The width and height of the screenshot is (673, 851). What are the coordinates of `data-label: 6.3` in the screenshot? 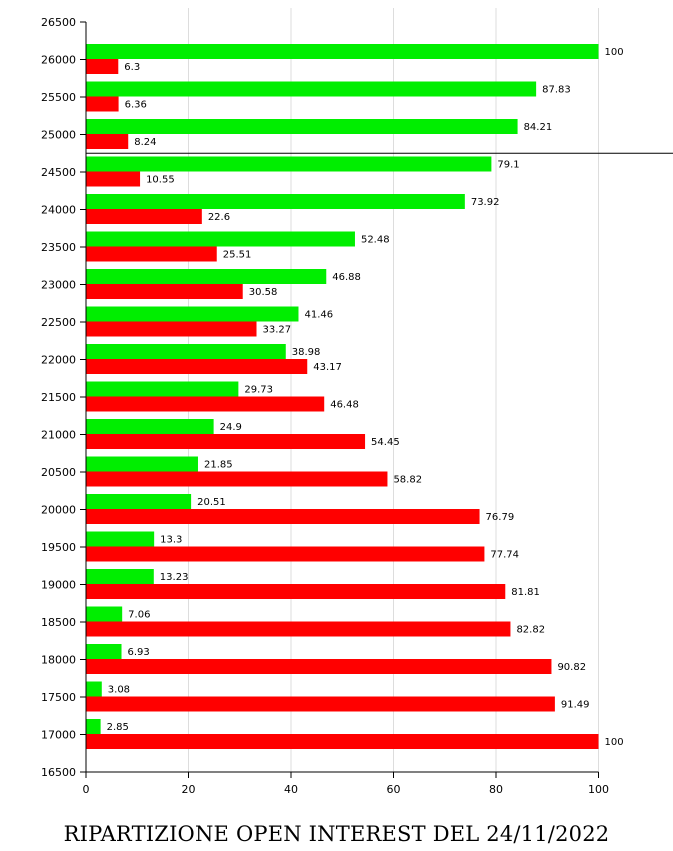 It's located at (132, 67).